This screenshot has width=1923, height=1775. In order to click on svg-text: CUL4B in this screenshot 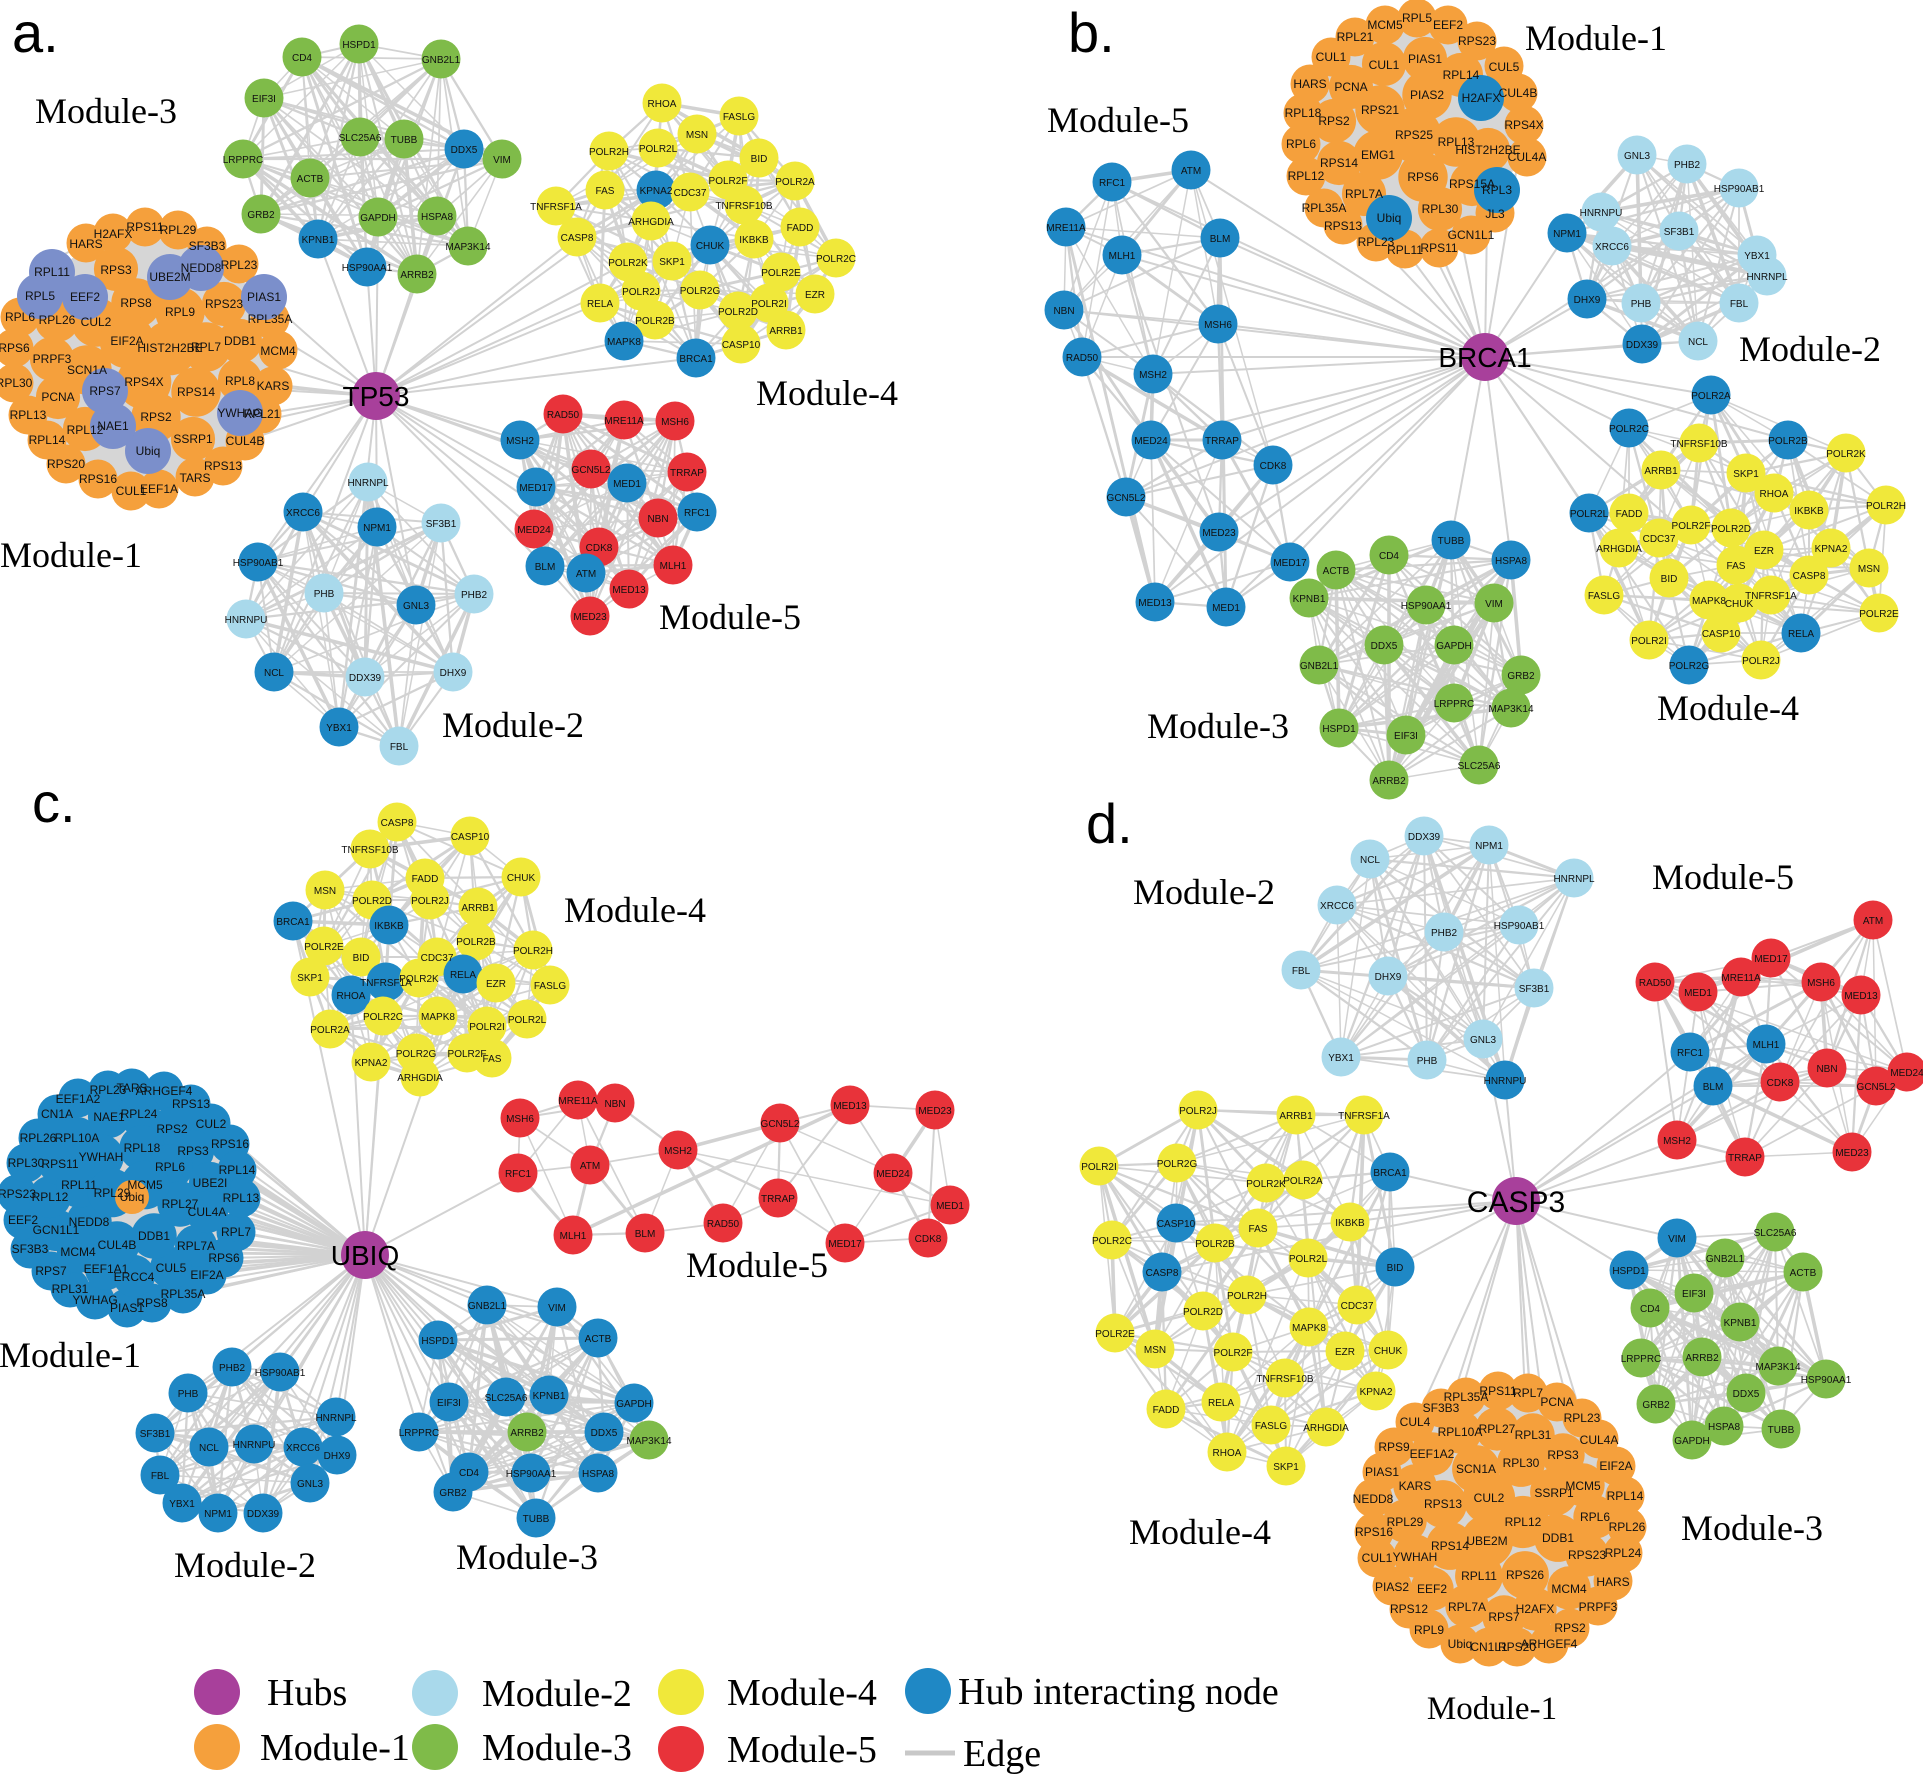, I will do `click(1518, 93)`.